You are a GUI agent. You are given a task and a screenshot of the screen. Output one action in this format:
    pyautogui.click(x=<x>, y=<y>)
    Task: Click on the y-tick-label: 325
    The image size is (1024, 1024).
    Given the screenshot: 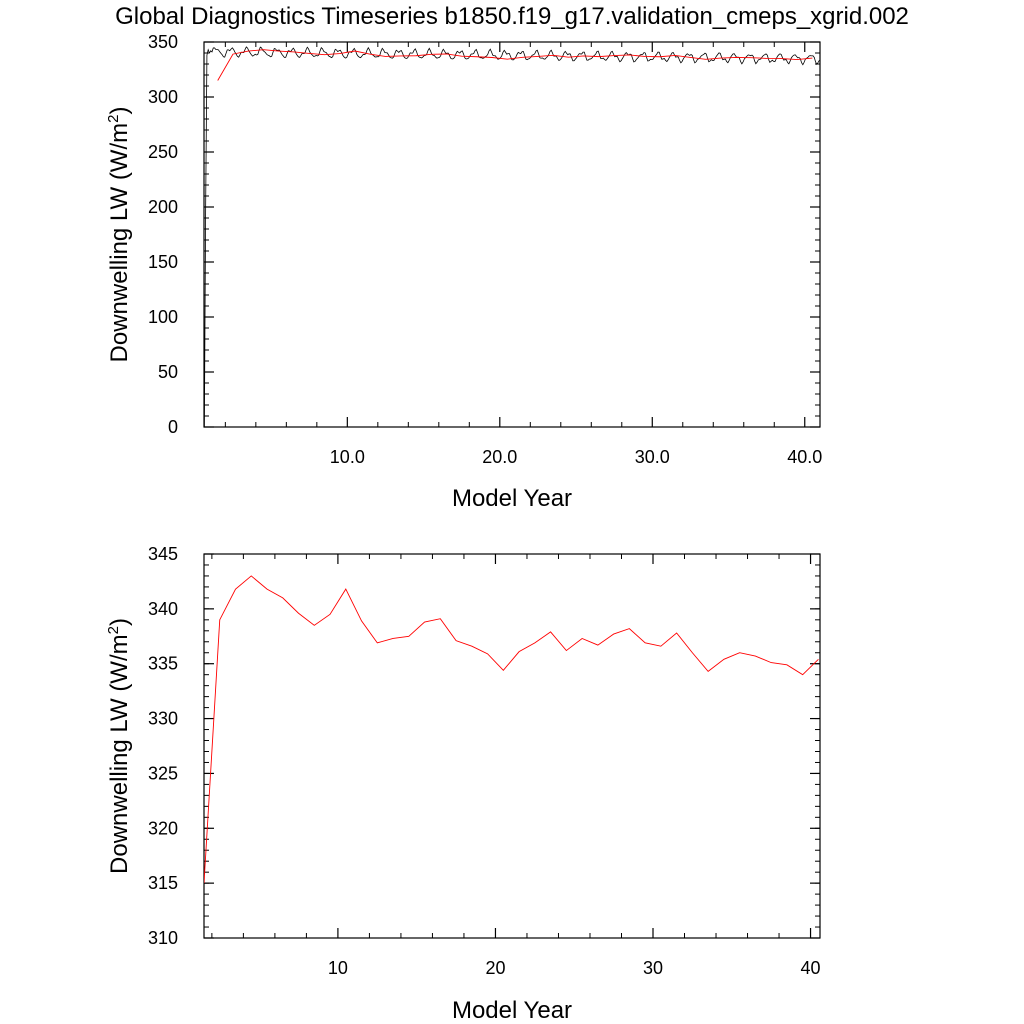 What is the action you would take?
    pyautogui.click(x=163, y=773)
    